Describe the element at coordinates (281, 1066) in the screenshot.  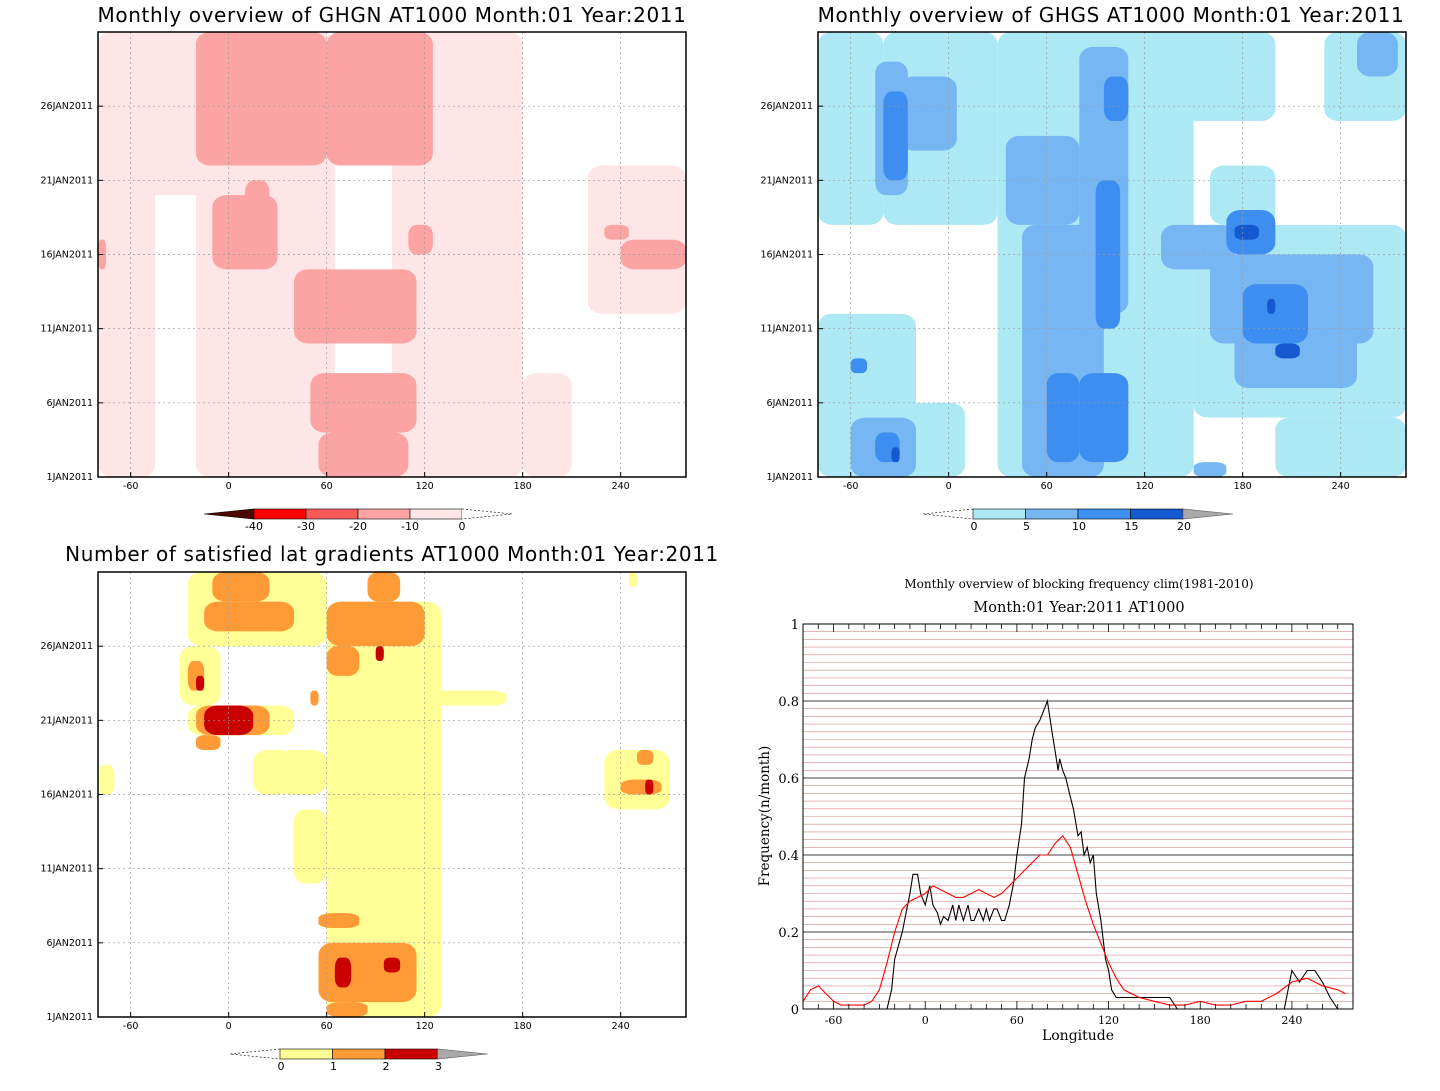
I see `lat-gradients-colorbar-label: 0` at that location.